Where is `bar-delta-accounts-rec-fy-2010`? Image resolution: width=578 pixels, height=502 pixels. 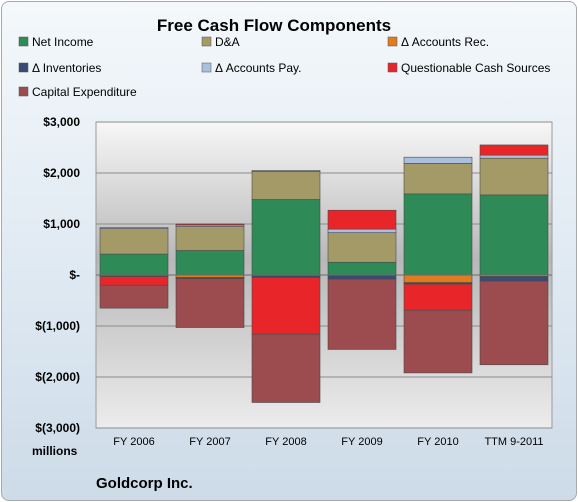 bar-delta-accounts-rec-fy-2010 is located at coordinates (438, 278).